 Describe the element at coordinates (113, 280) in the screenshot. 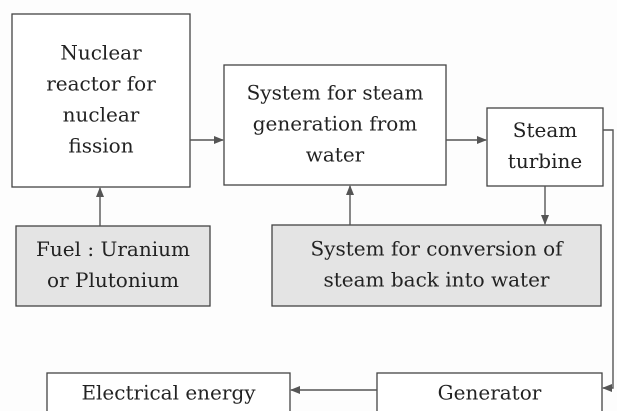

I see `node-label: or Plutonium` at that location.